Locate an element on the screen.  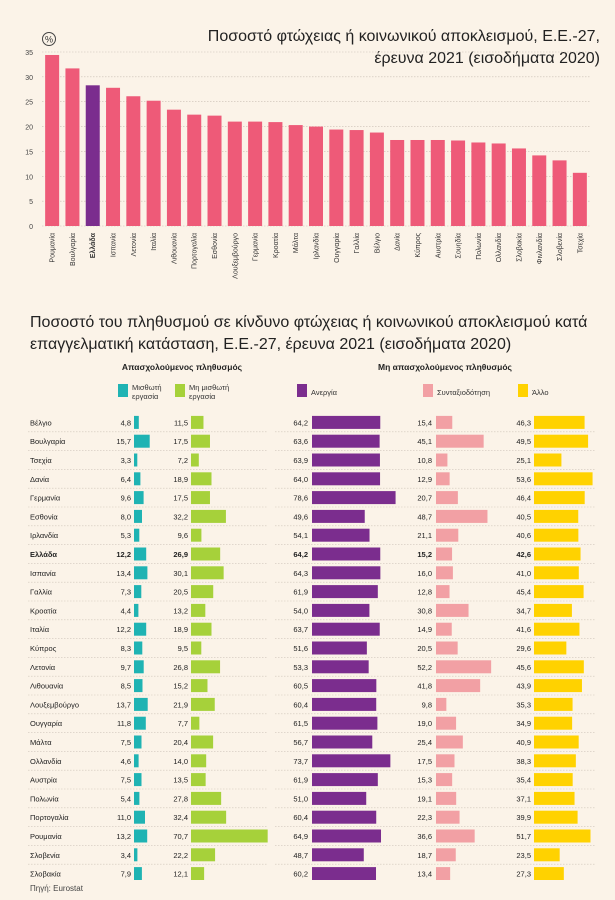
group-header-not-employed: Μη απασχολούμενος πληθυσμός is located at coordinates (445, 367).